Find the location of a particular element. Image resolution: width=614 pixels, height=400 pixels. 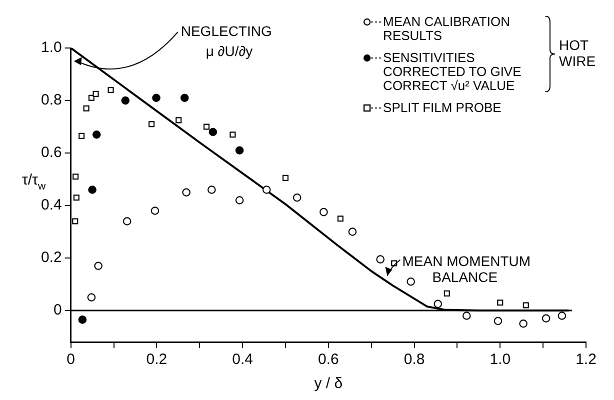

x-tick-label: 1.0 is located at coordinates (500, 359).